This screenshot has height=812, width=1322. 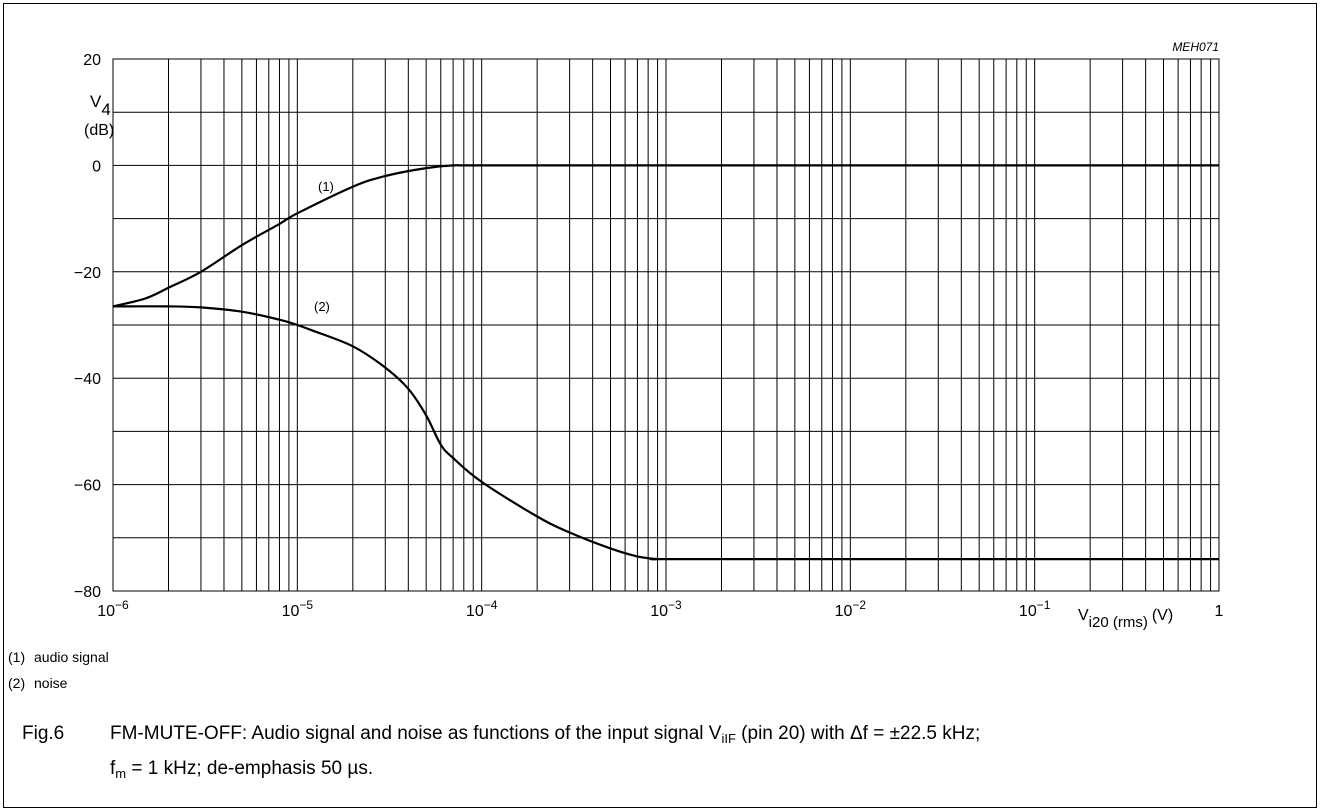 I want to click on legend-text-2: noise, so click(x=51, y=683).